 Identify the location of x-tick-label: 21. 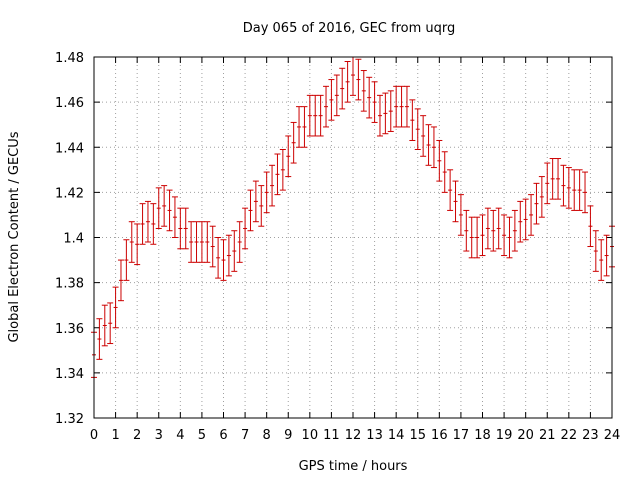
(547, 435).